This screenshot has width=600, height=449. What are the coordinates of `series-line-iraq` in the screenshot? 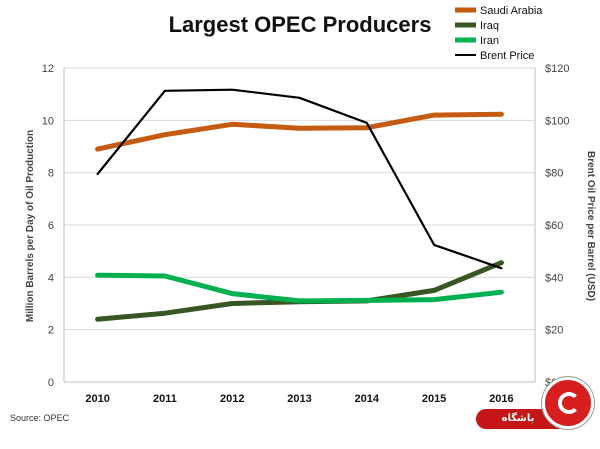 It's located at (299, 291).